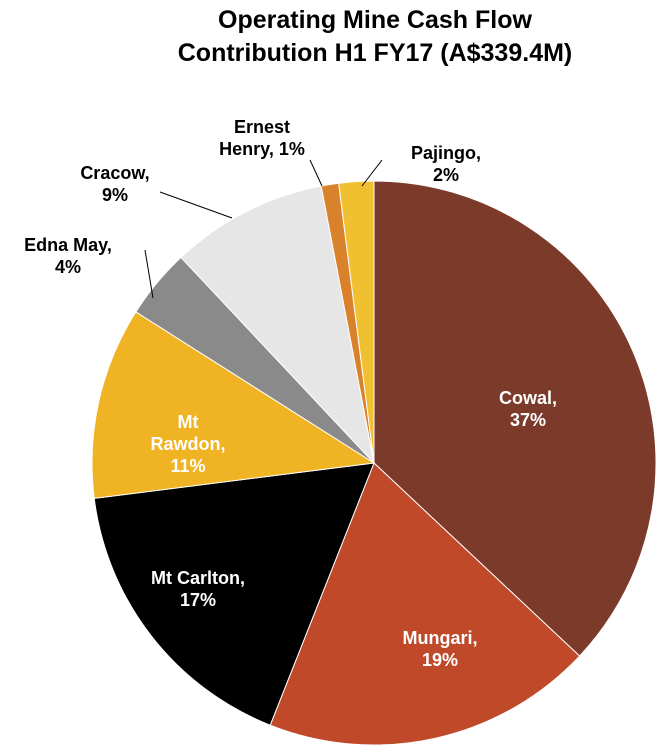 This screenshot has width=666, height=747. I want to click on data-label-line: Ernest, so click(262, 127).